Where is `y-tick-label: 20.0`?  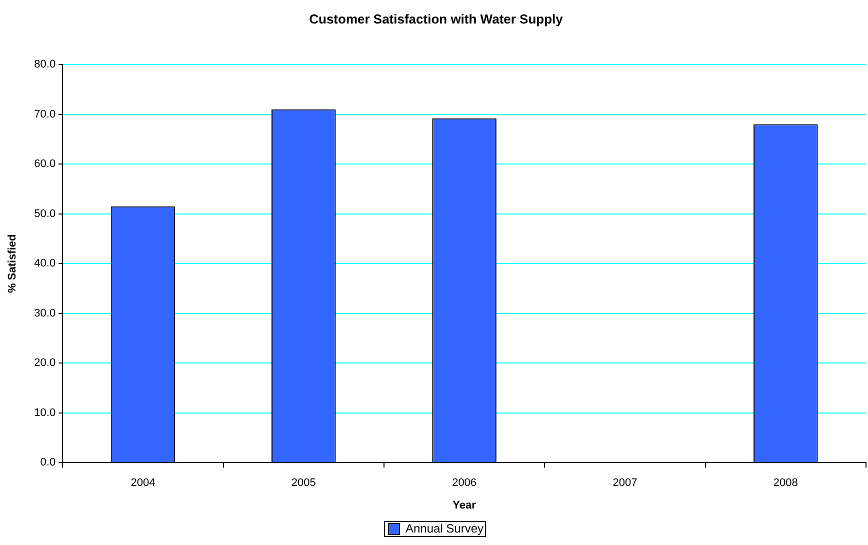 y-tick-label: 20.0 is located at coordinates (45, 363).